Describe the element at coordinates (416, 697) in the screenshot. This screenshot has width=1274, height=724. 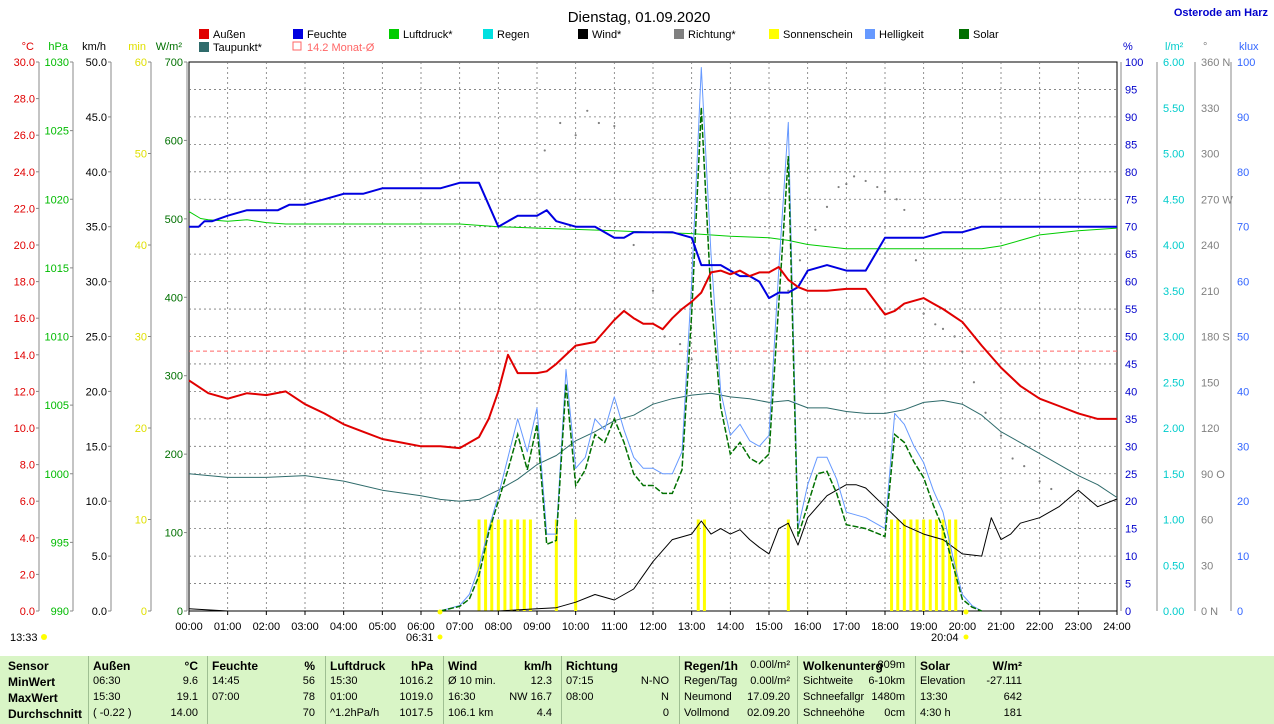
I see `table-cell-l2: 1019.0` at that location.